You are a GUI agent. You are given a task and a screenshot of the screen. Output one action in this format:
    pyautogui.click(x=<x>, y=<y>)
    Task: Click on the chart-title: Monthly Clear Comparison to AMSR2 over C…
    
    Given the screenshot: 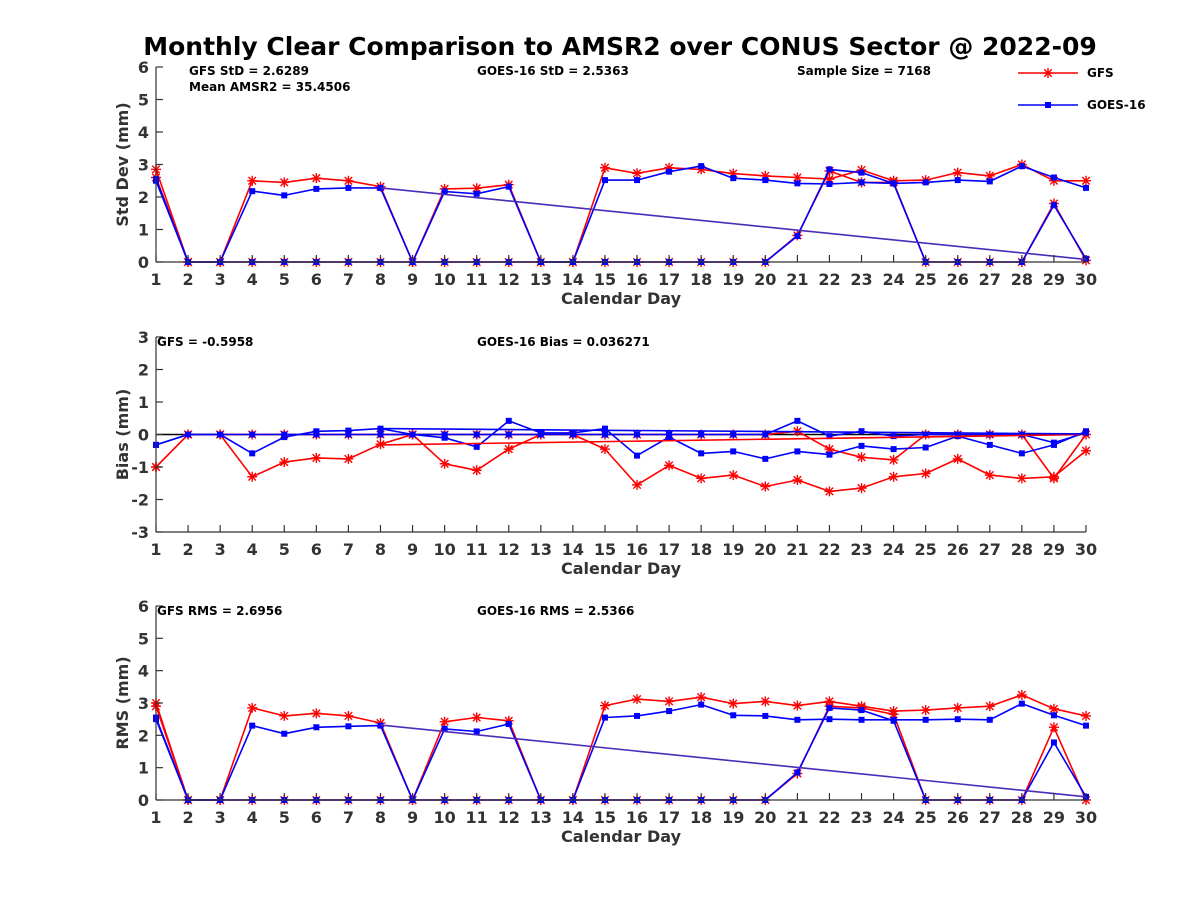 What is the action you would take?
    pyautogui.click(x=620, y=46)
    